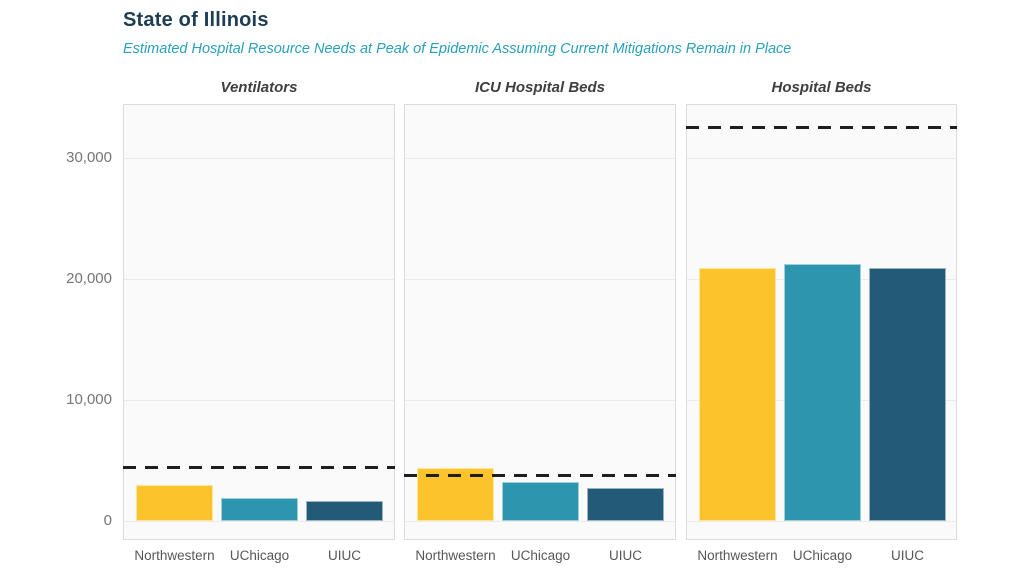  What do you see at coordinates (540, 87) in the screenshot?
I see `facet-title: ICU Hospital Beds` at bounding box center [540, 87].